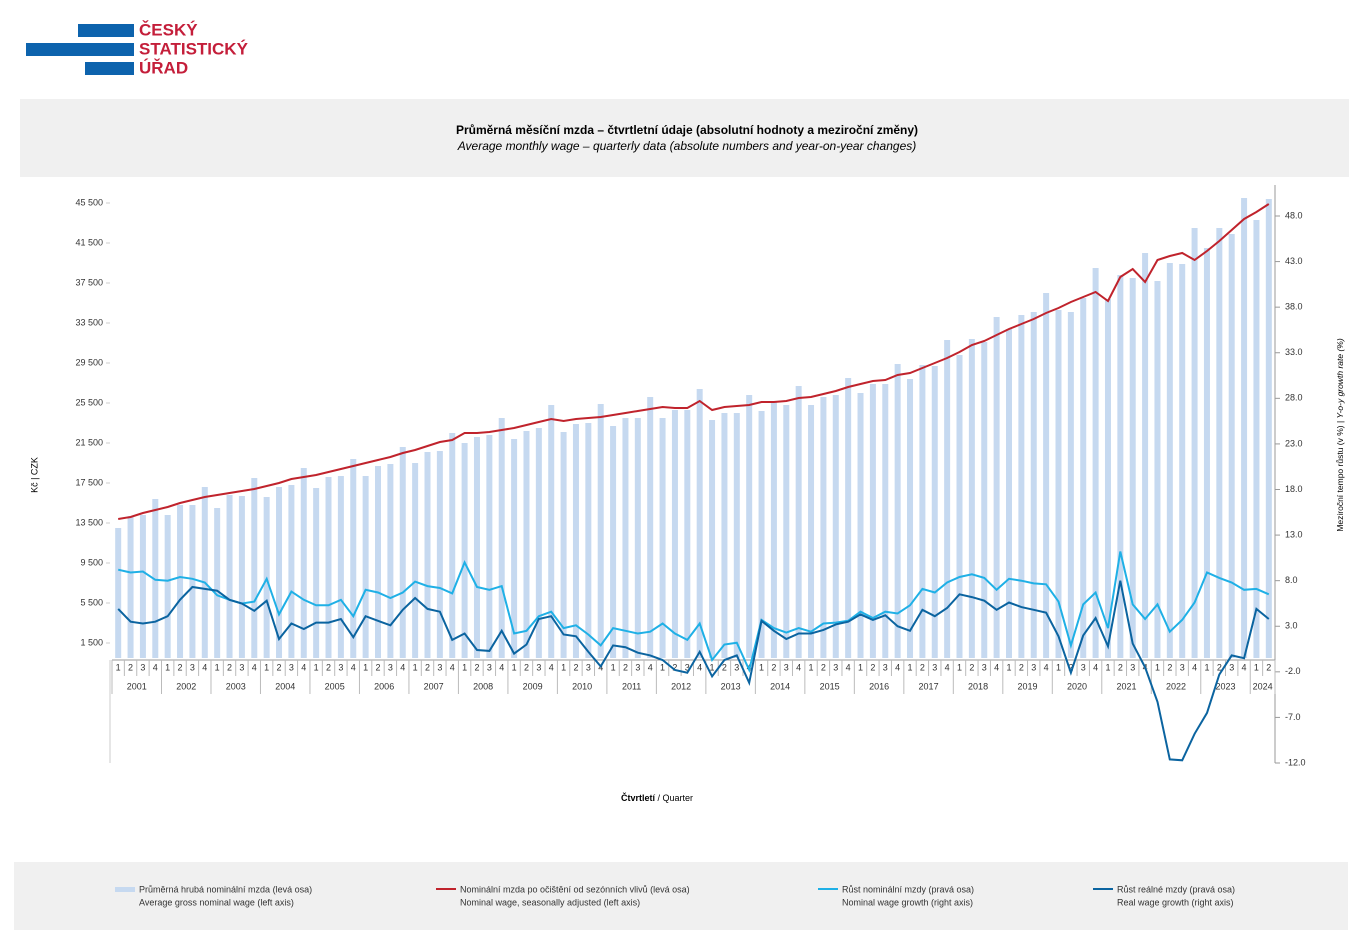 The image size is (1365, 952). Describe the element at coordinates (1293, 671) in the screenshot. I see `y2-tick-label: -2.0` at that location.